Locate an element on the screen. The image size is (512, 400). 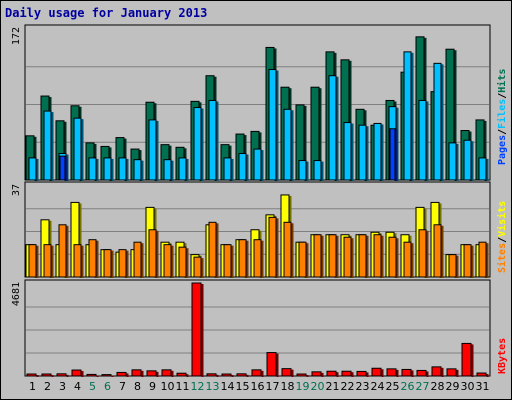
legend-sites-visits: Sites/Visits is located at coordinates (502, 237).